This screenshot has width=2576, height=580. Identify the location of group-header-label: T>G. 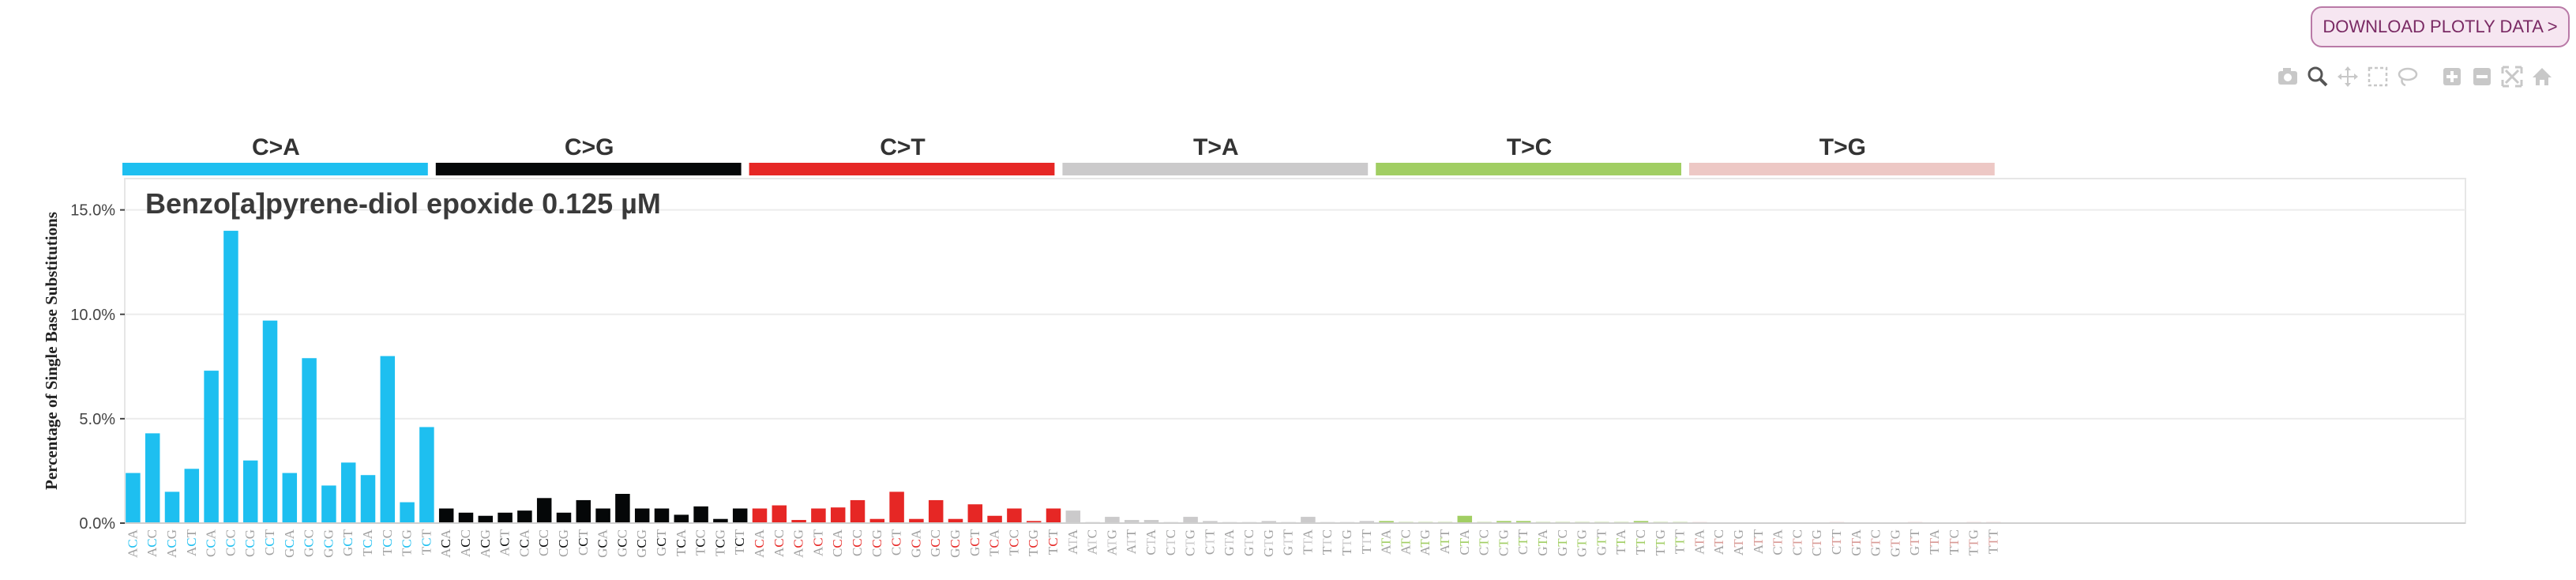
(1842, 147).